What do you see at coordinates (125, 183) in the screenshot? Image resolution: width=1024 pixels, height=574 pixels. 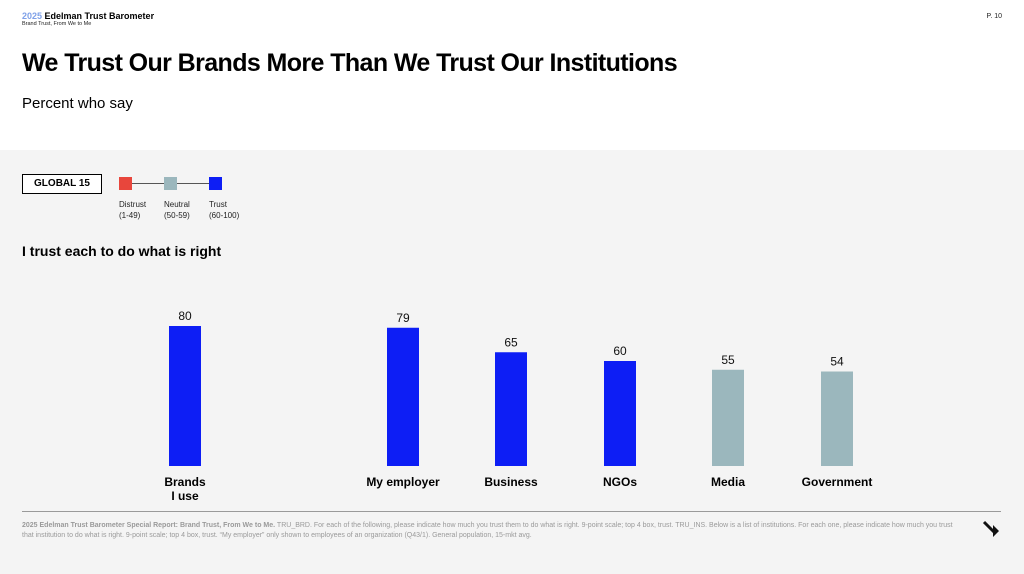 I see `legend-swatch-distrust` at bounding box center [125, 183].